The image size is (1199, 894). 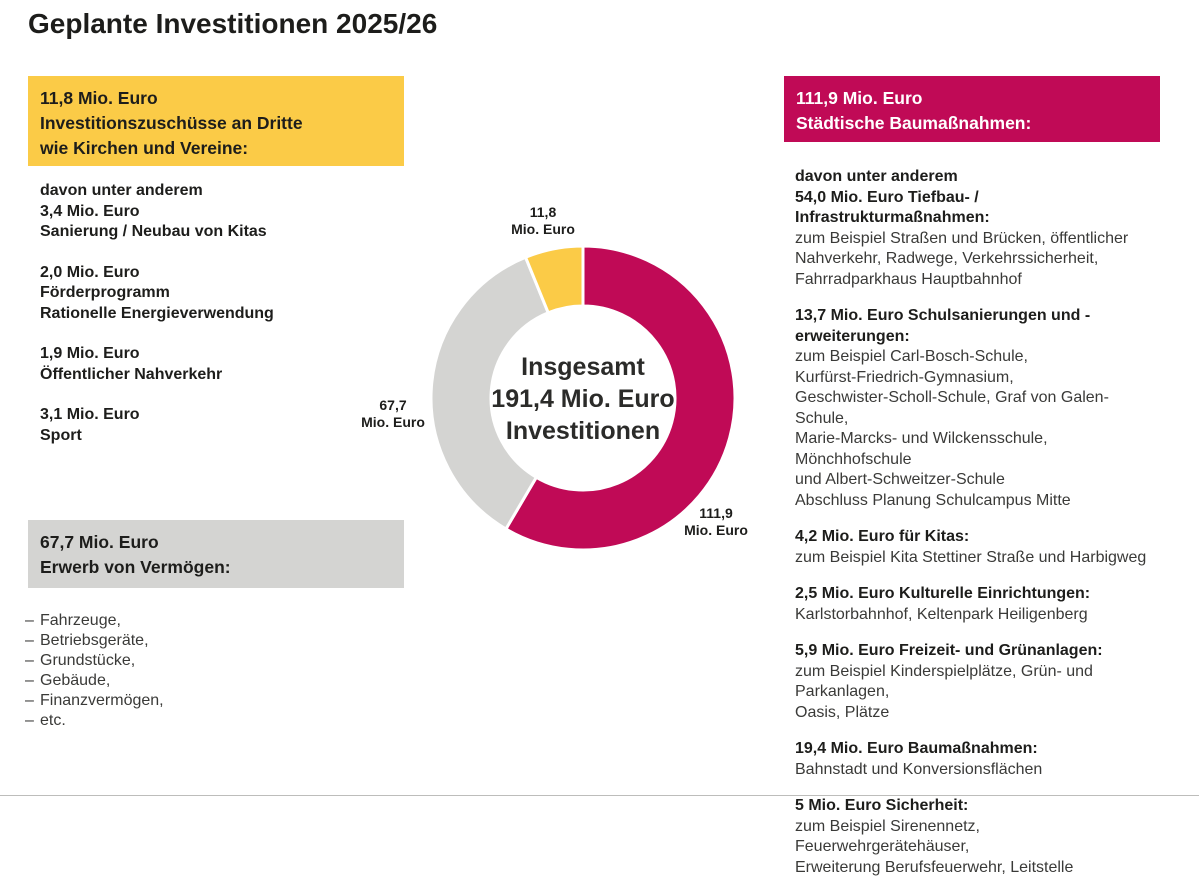 What do you see at coordinates (904, 377) in the screenshot?
I see `section-body-line: Kurfürst-Friedrich-Gymnasium,` at bounding box center [904, 377].